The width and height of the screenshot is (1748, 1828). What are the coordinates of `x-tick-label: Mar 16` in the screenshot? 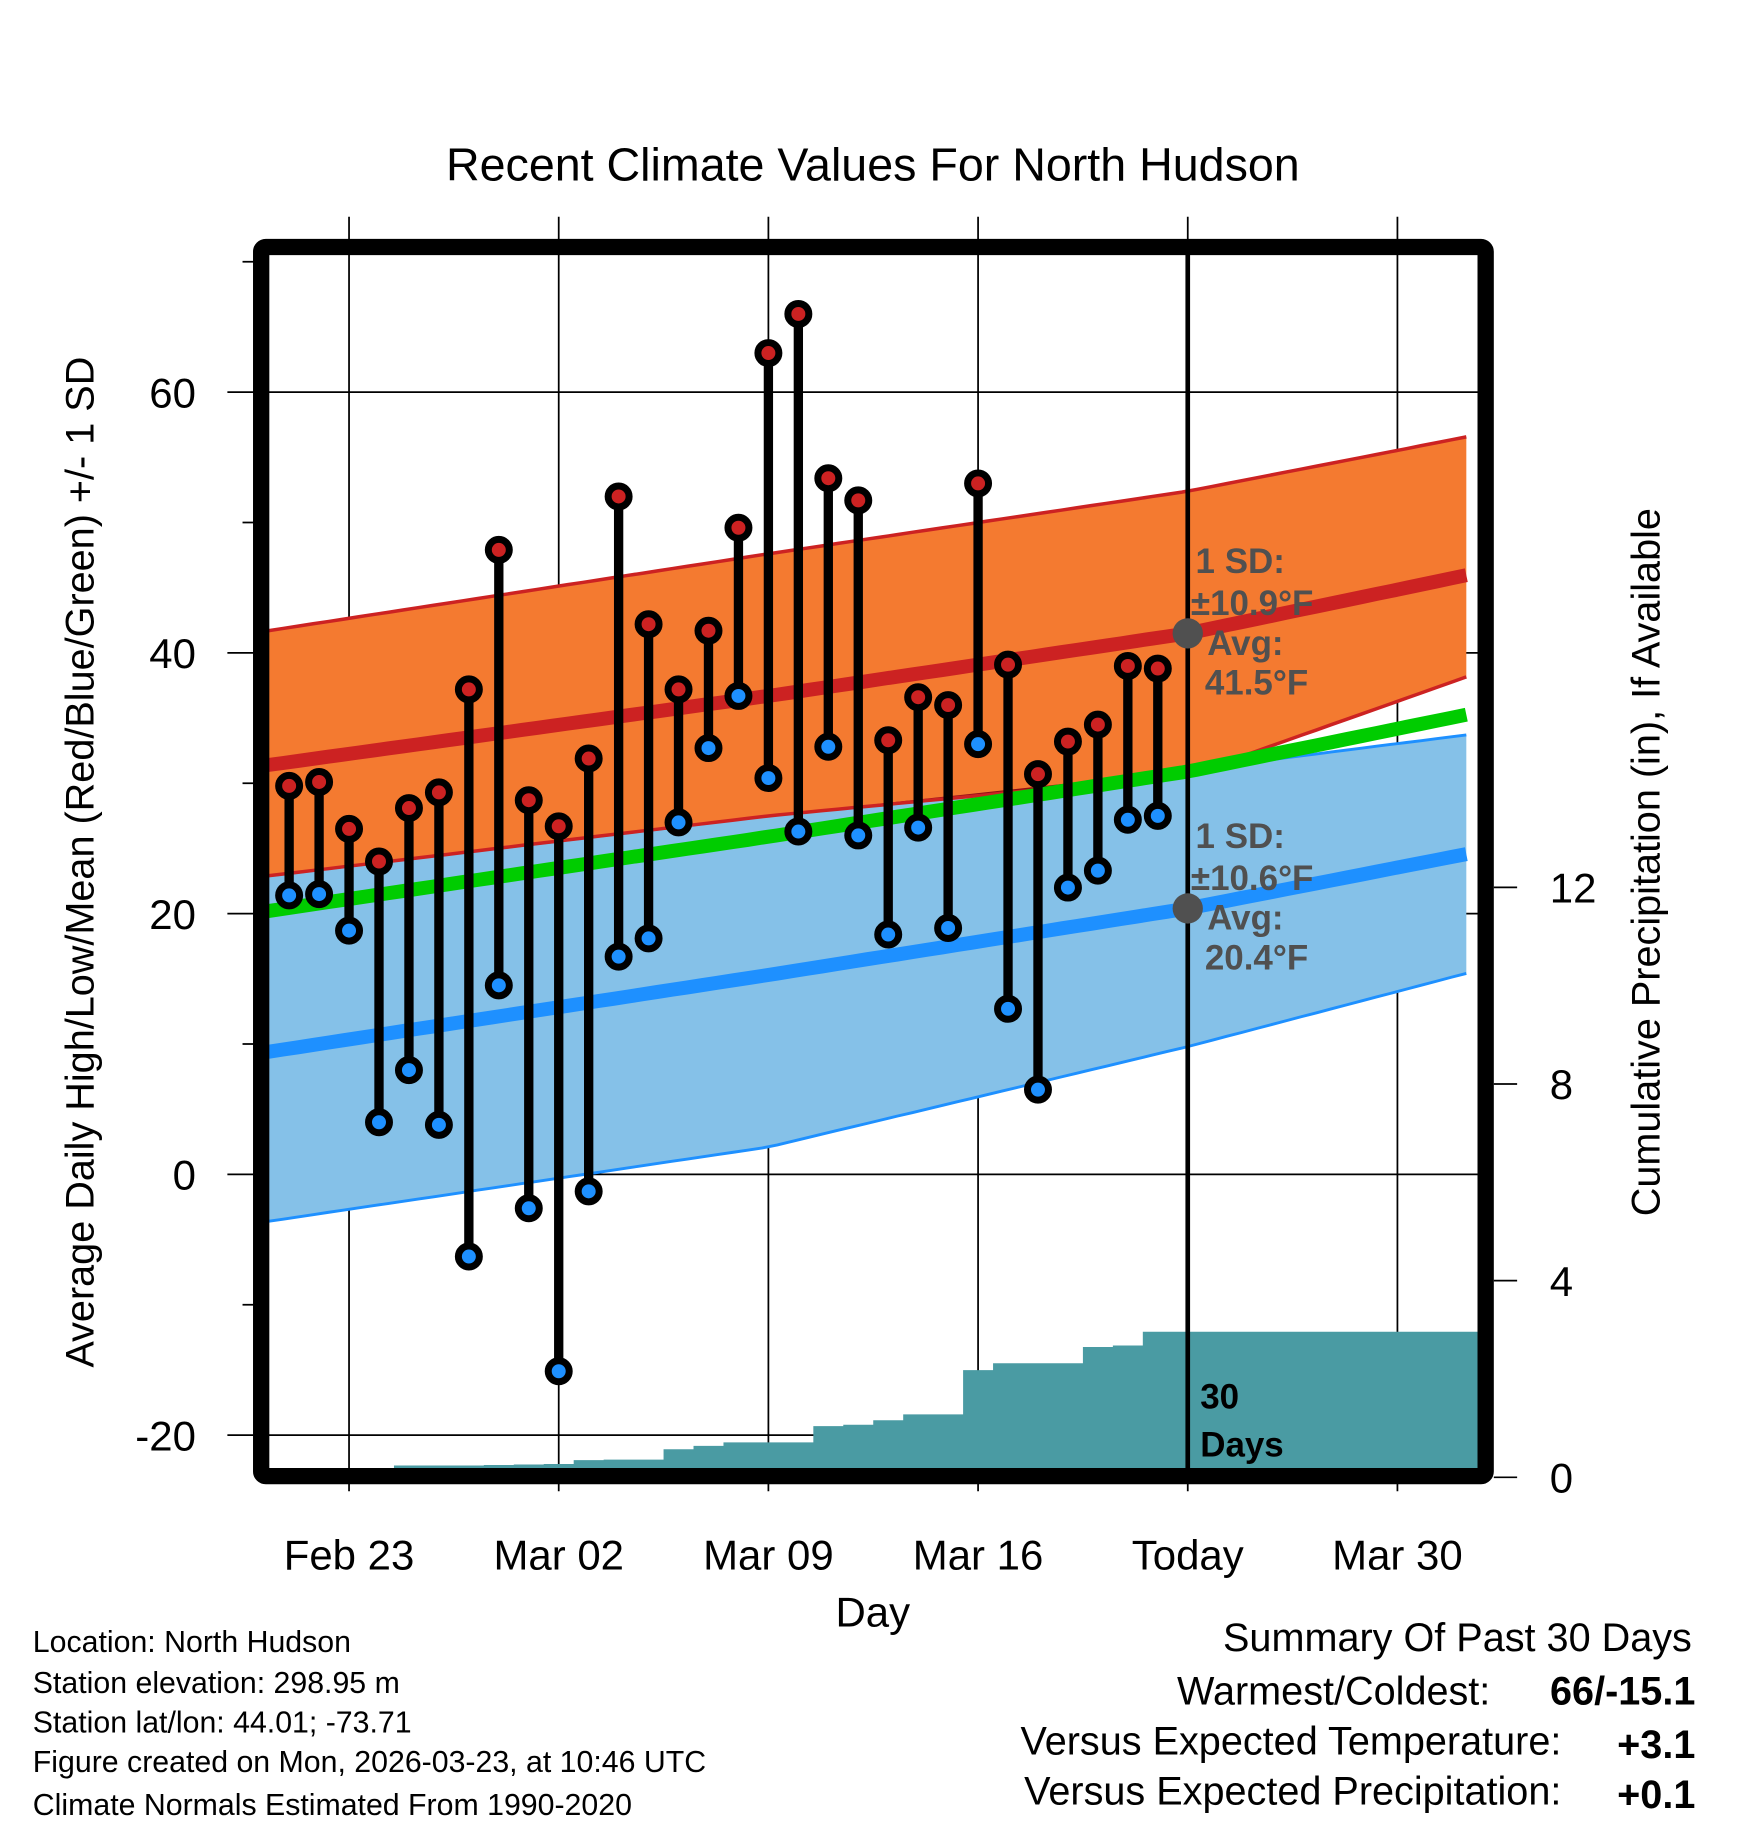 It's located at (978, 1554).